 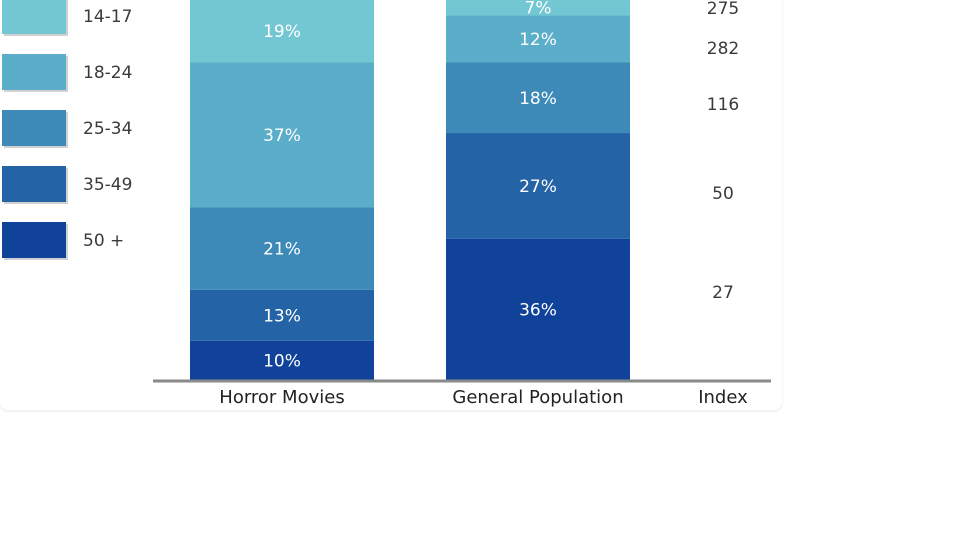 I want to click on data-label-horror-movies-50: 10%, so click(x=282, y=361).